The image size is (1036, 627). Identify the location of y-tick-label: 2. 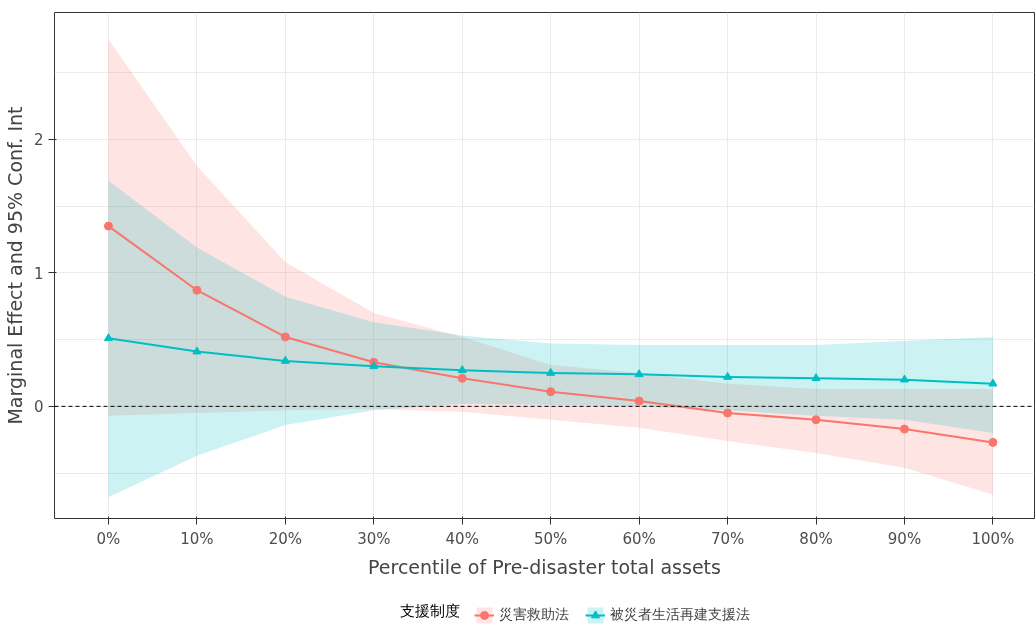
(38, 140).